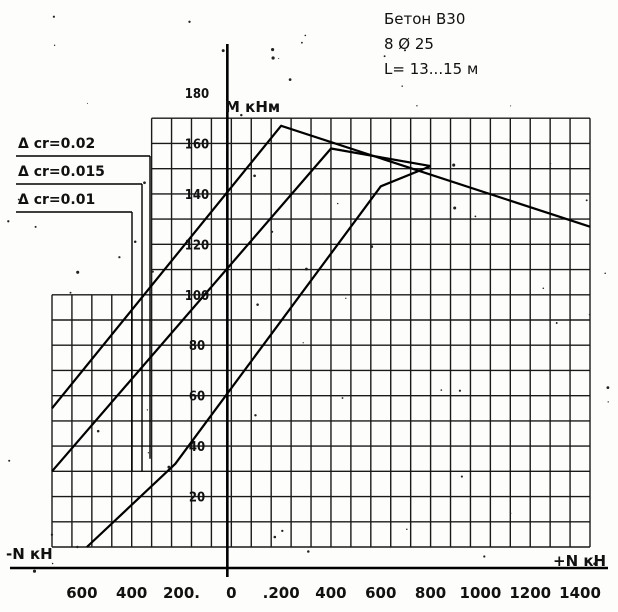 Image resolution: width=618 pixels, height=612 pixels. I want to click on y-tick-label: 60, so click(197, 397).